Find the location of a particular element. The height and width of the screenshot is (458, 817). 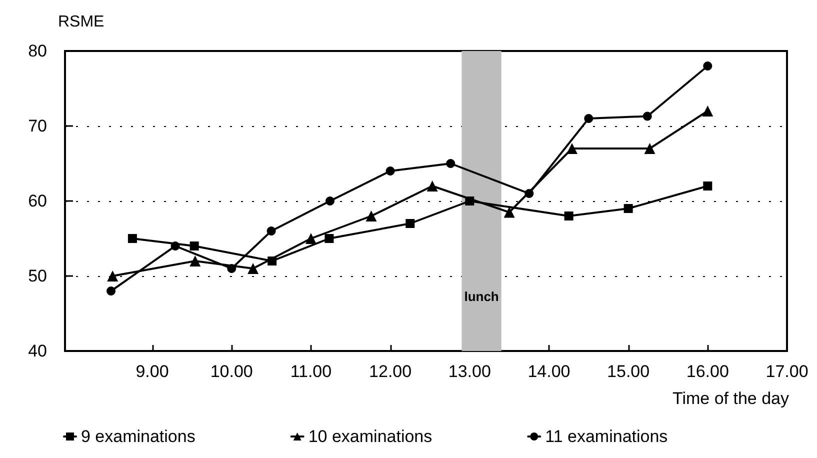

y-tick-label: 40 is located at coordinates (37, 351).